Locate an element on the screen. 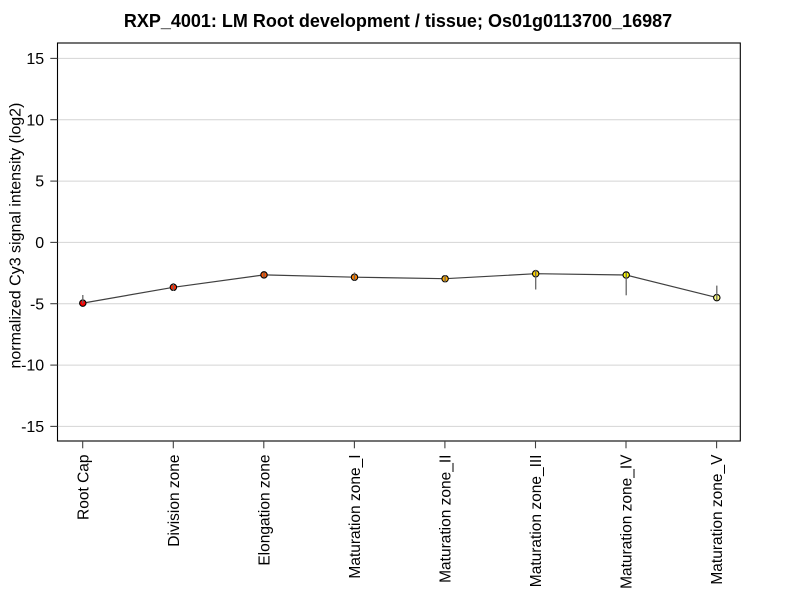 This screenshot has width=800, height=600. svg-text: Root Cap is located at coordinates (83, 487).